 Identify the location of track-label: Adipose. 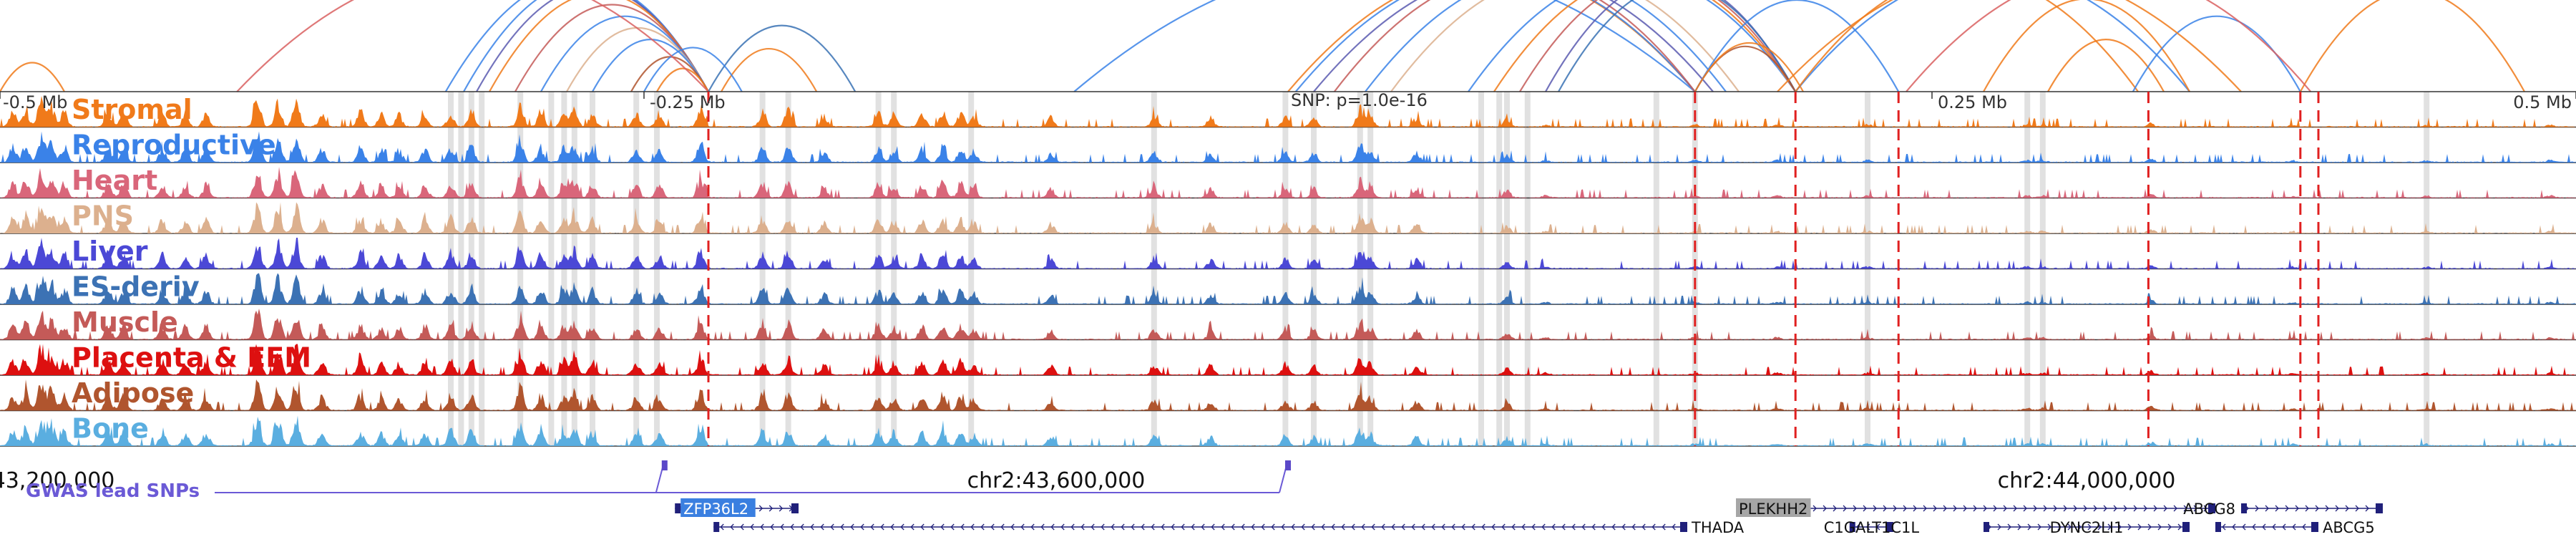
(133, 393).